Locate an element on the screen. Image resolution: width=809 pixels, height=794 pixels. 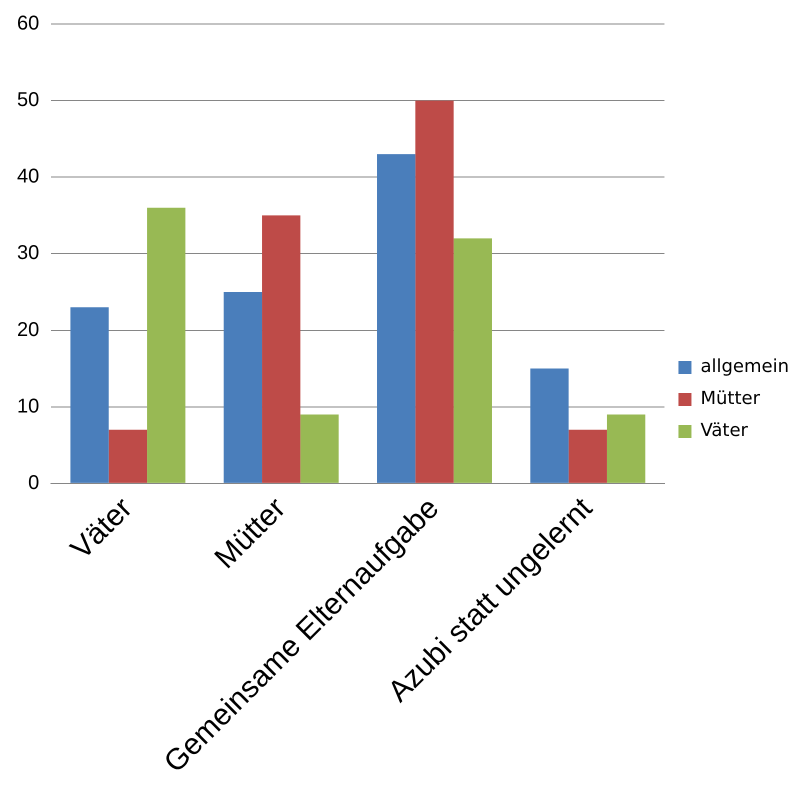
y-tick-label: 0 is located at coordinates (34, 483).